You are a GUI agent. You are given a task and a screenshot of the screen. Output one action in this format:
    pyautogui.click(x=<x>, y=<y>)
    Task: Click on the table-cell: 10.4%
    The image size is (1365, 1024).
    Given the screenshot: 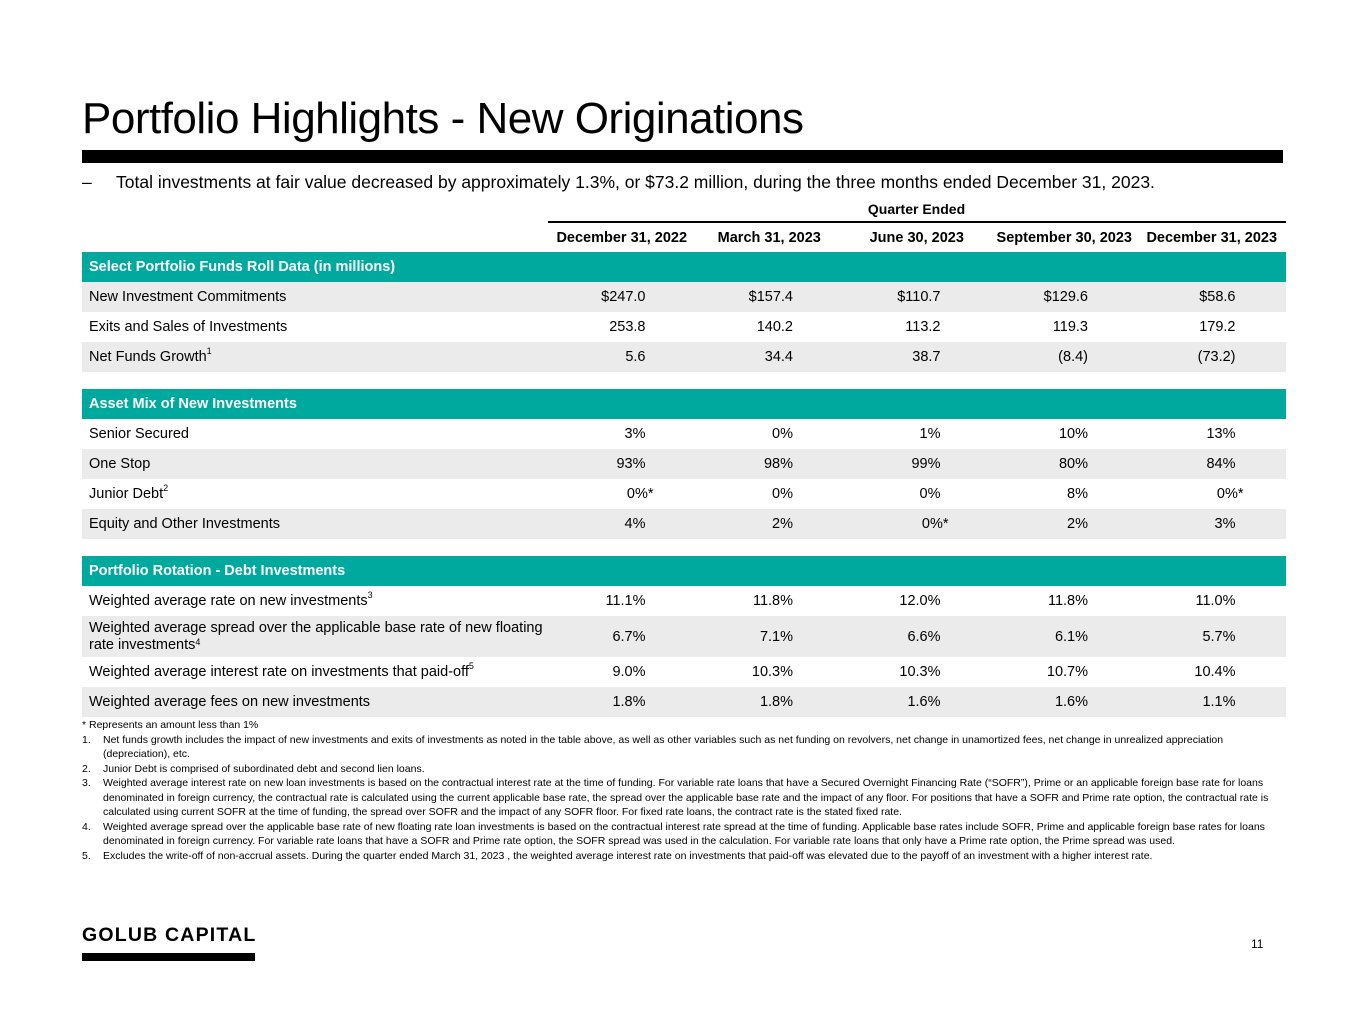 What is the action you would take?
    pyautogui.click(x=1215, y=672)
    